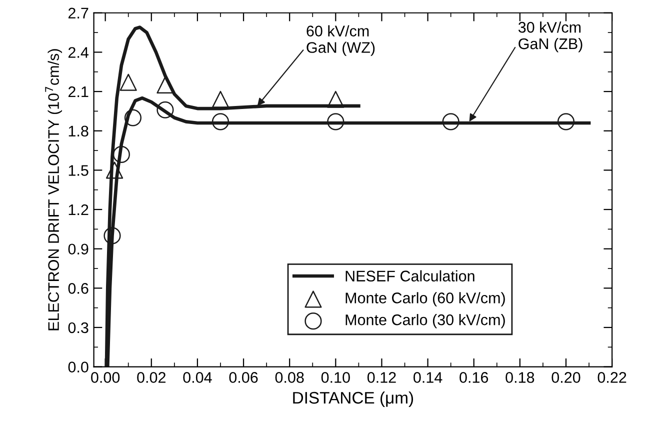 The height and width of the screenshot is (429, 656). What do you see at coordinates (78, 210) in the screenshot?
I see `y-tick-label: 1.2` at bounding box center [78, 210].